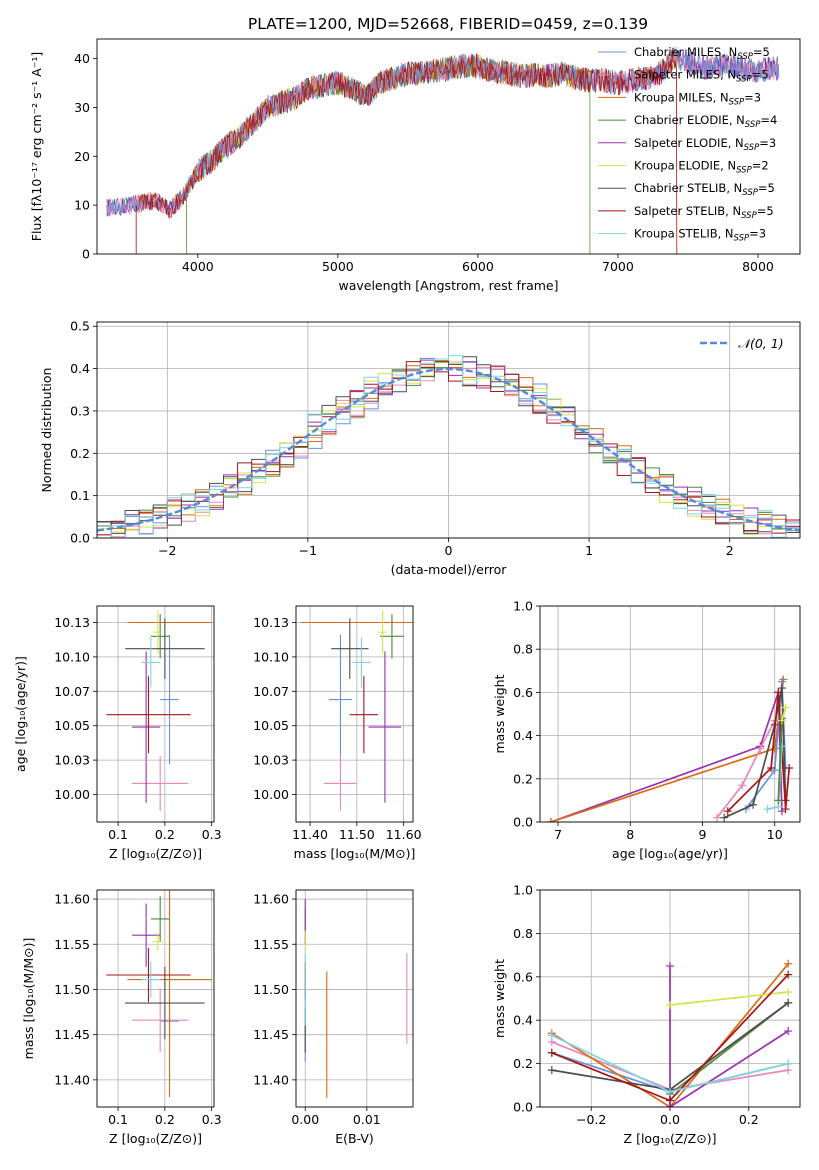  Describe the element at coordinates (82, 107) in the screenshot. I see `y-tick-label: 30` at that location.